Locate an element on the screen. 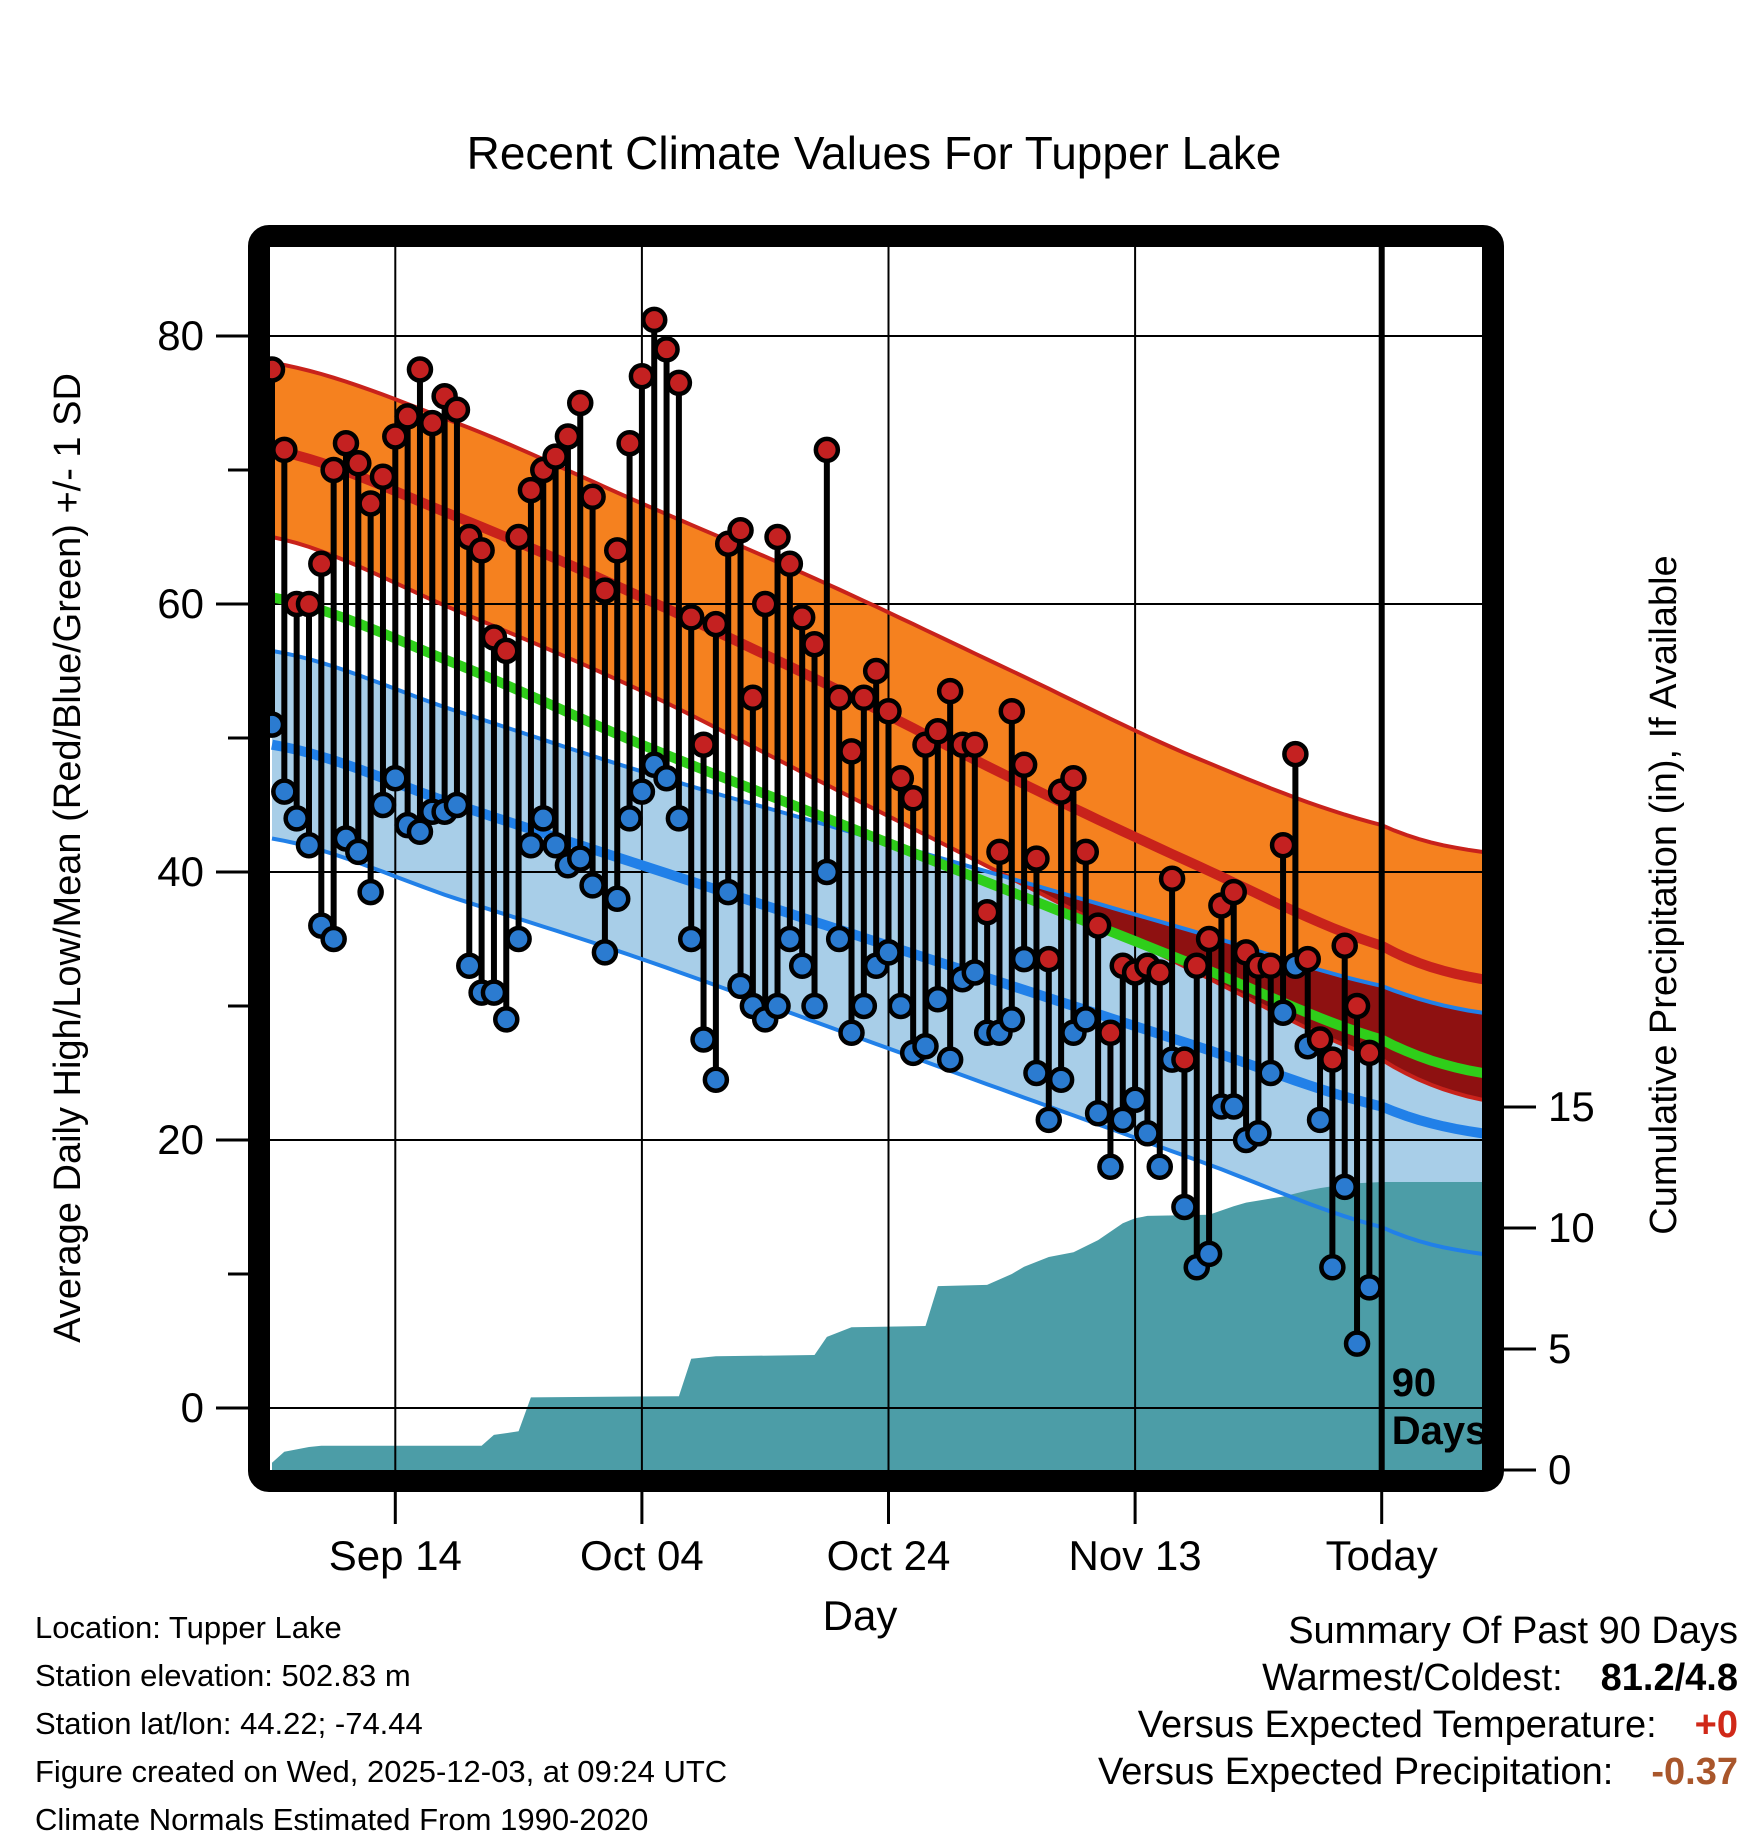  chart-title: Recent Climate Values For Tupper Lake is located at coordinates (874, 153).